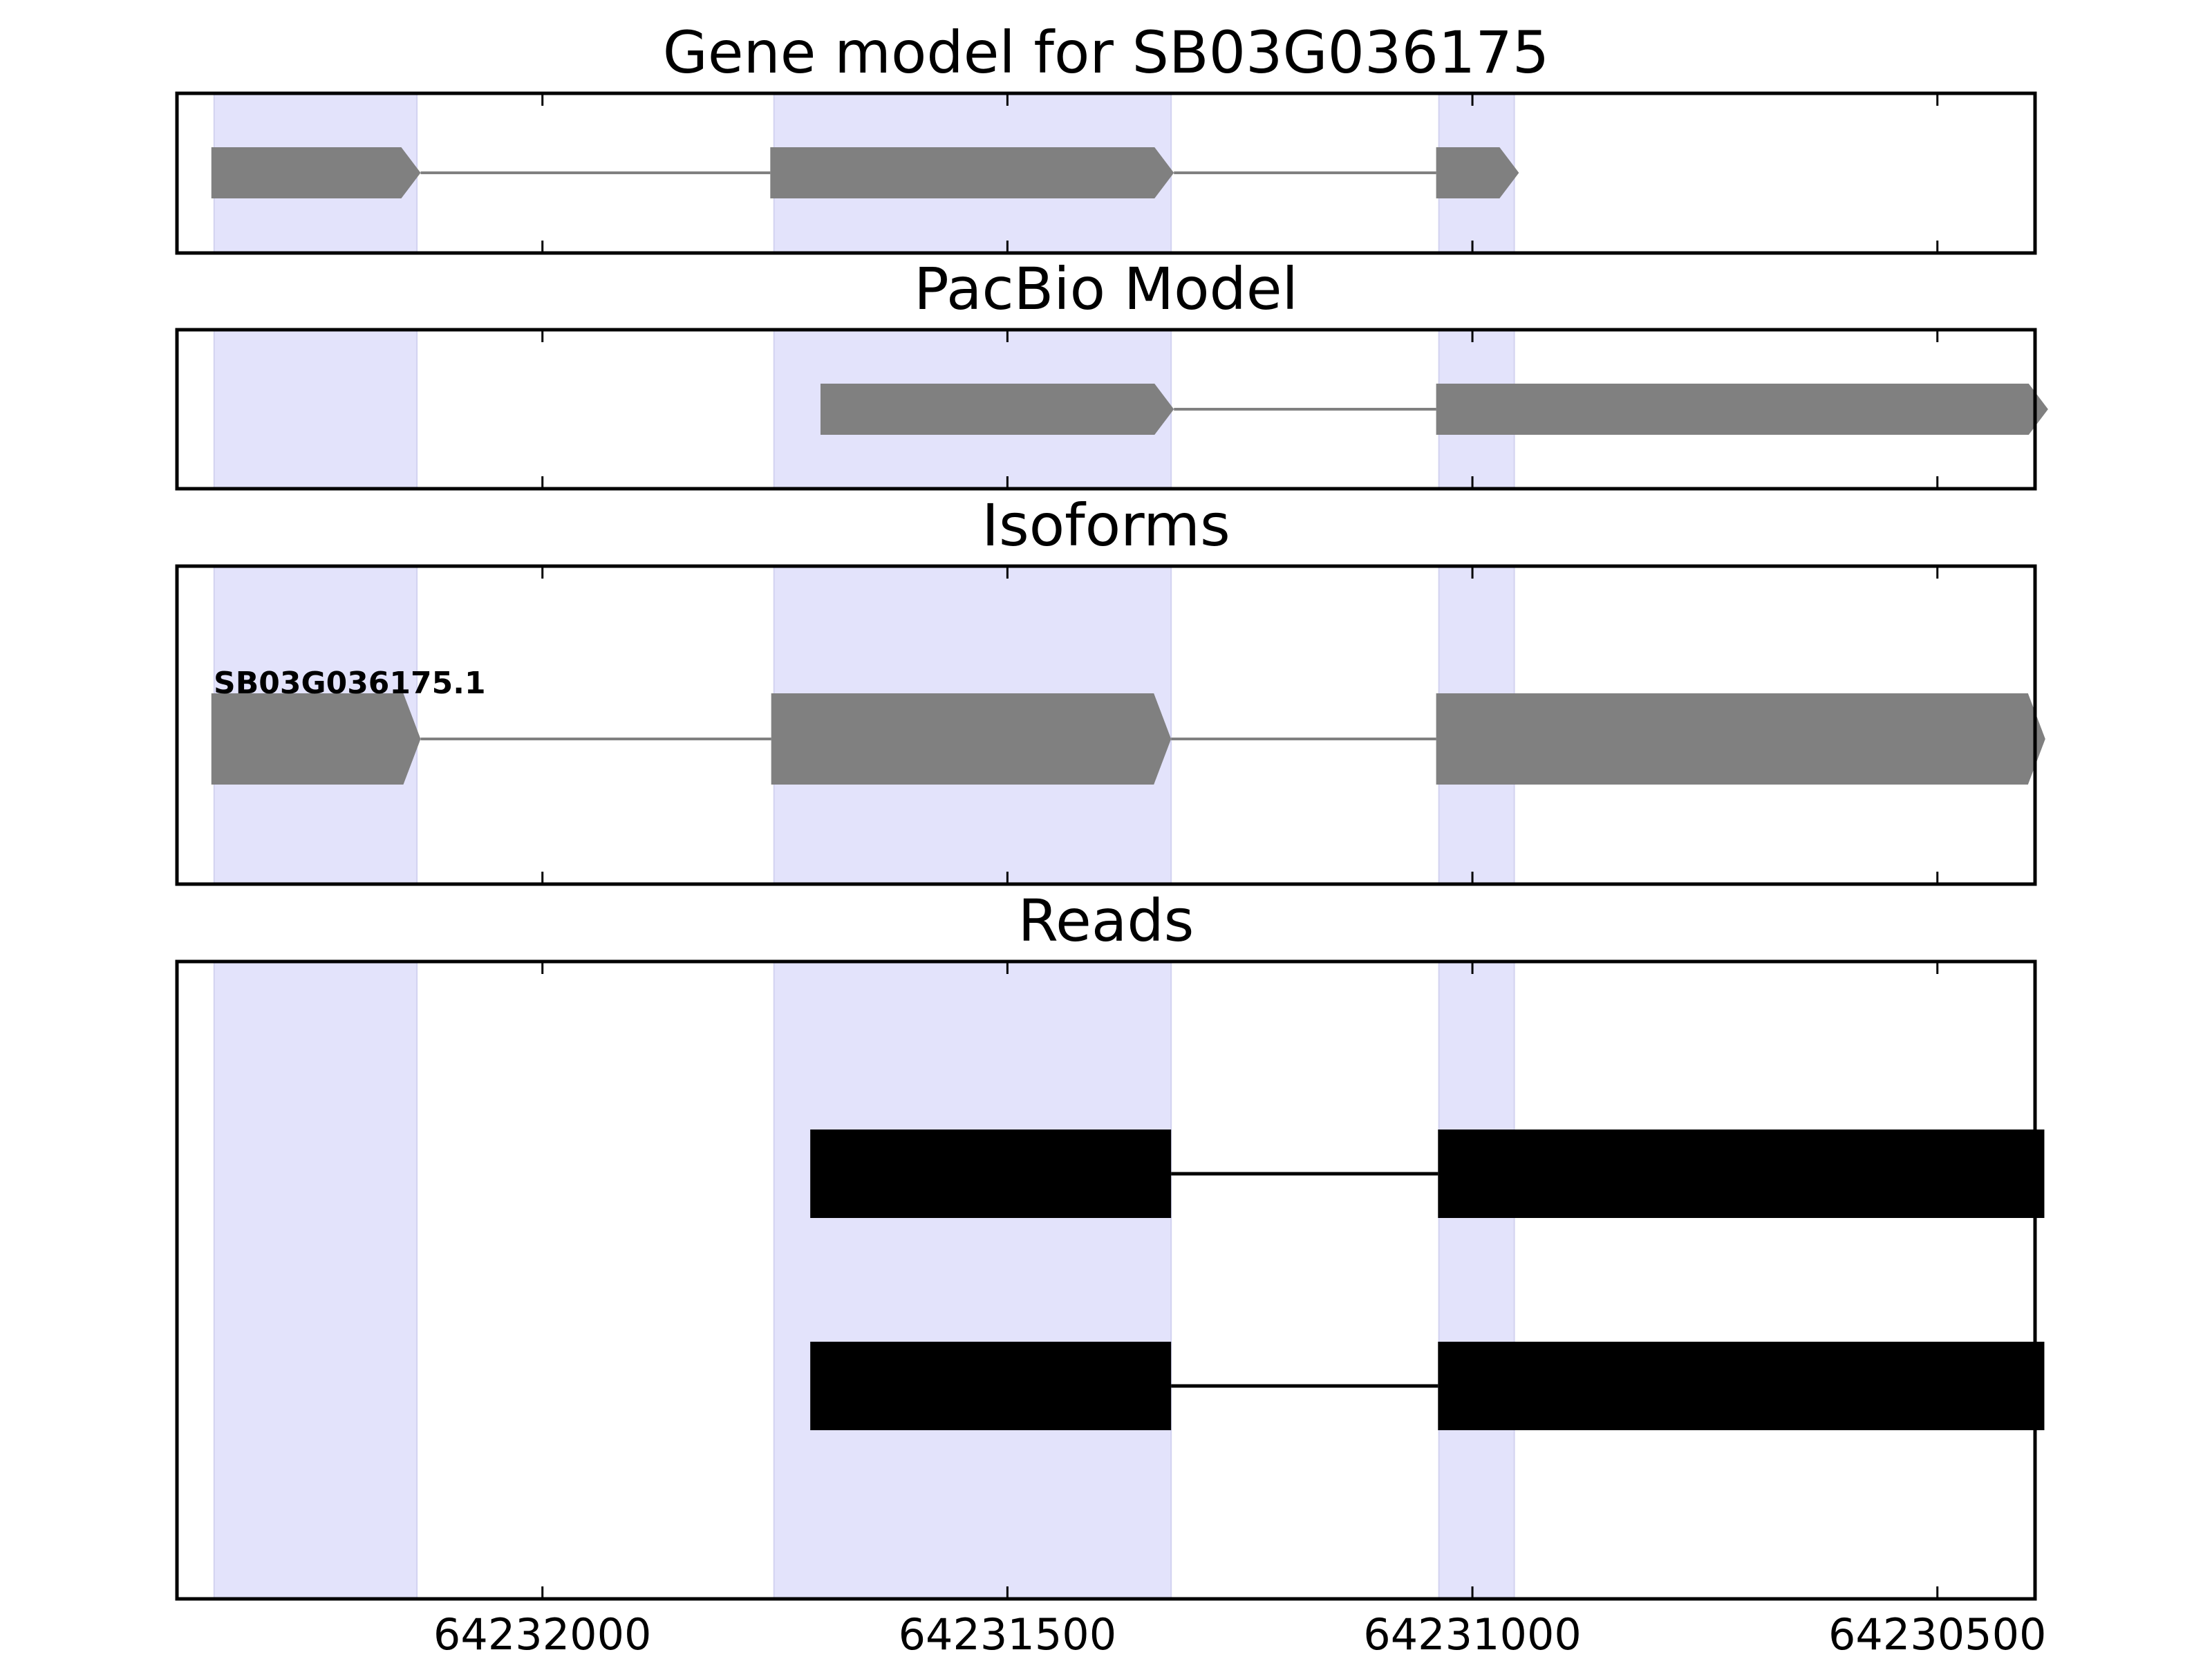  I want to click on isoforms-title: Isoforms, so click(1106, 525).